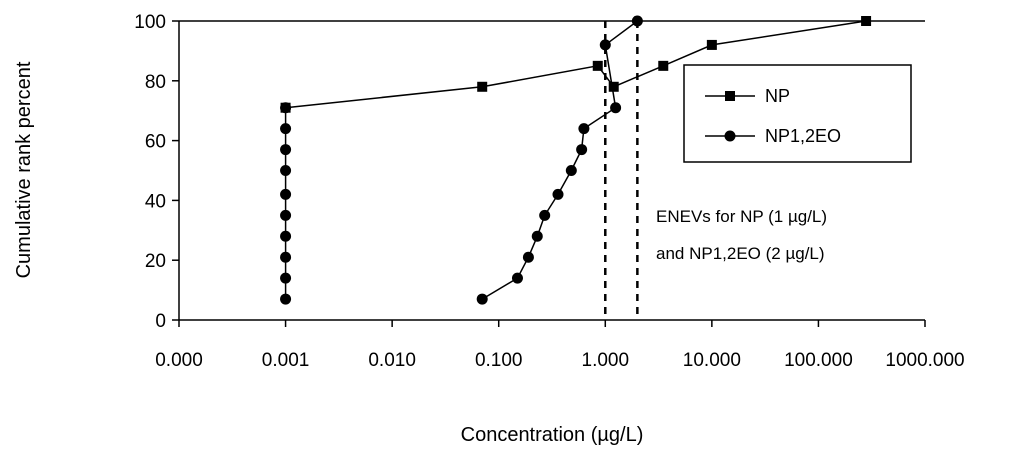 The height and width of the screenshot is (471, 1031). What do you see at coordinates (773, 116) in the screenshot?
I see `legend-entries: NP NP1,2EO` at bounding box center [773, 116].